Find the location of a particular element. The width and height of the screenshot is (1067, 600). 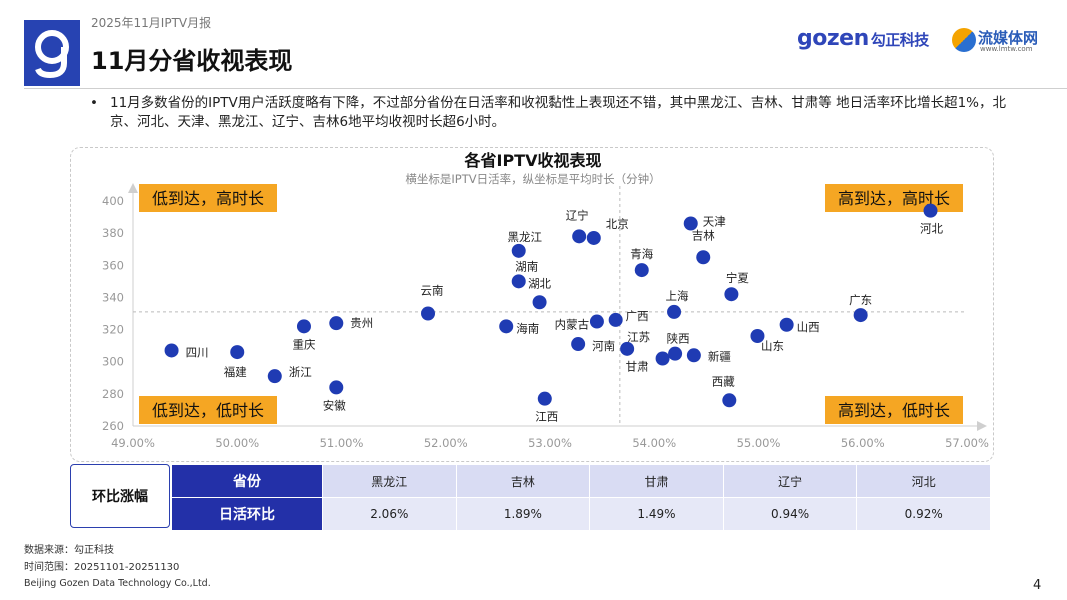

lmtw-icon is located at coordinates (964, 40).